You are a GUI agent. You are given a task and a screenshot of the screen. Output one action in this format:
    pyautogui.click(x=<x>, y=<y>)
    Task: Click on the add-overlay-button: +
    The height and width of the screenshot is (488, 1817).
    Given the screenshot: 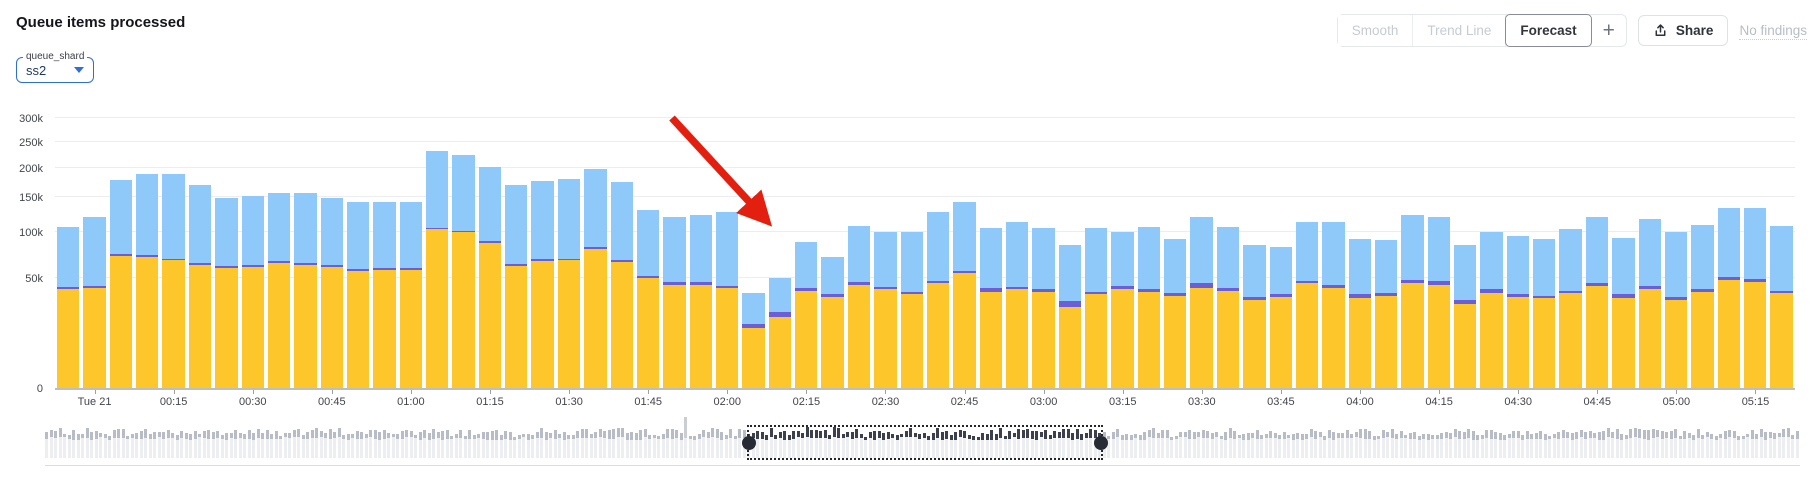 What is the action you would take?
    pyautogui.click(x=1608, y=30)
    